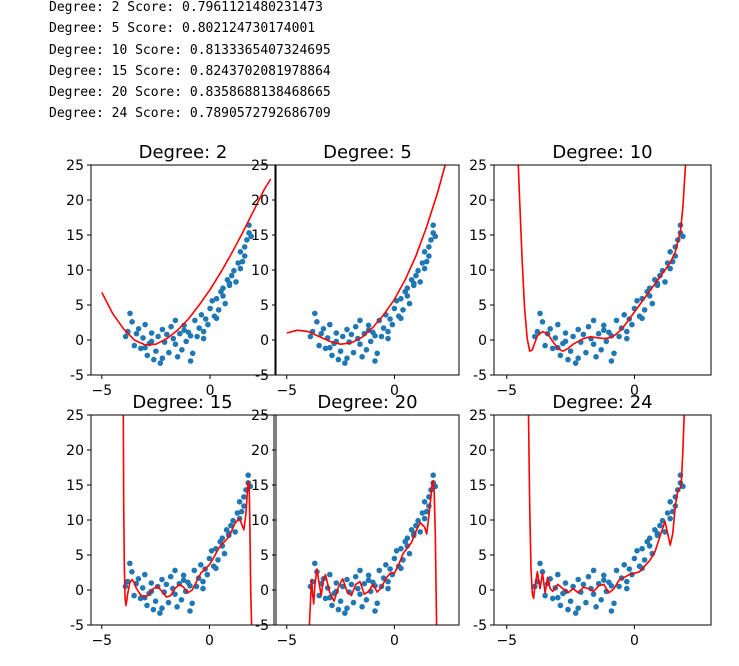 The height and width of the screenshot is (666, 739). What do you see at coordinates (286, 391) in the screenshot?
I see `x-tick-label: −5` at bounding box center [286, 391].